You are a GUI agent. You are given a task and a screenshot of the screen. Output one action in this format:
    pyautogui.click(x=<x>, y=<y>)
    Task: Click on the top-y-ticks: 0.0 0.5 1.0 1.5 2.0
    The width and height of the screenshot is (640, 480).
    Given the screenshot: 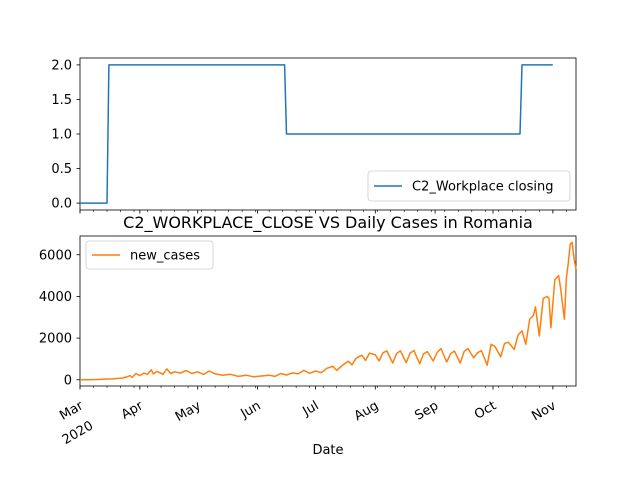 What is the action you would take?
    pyautogui.click(x=65, y=135)
    